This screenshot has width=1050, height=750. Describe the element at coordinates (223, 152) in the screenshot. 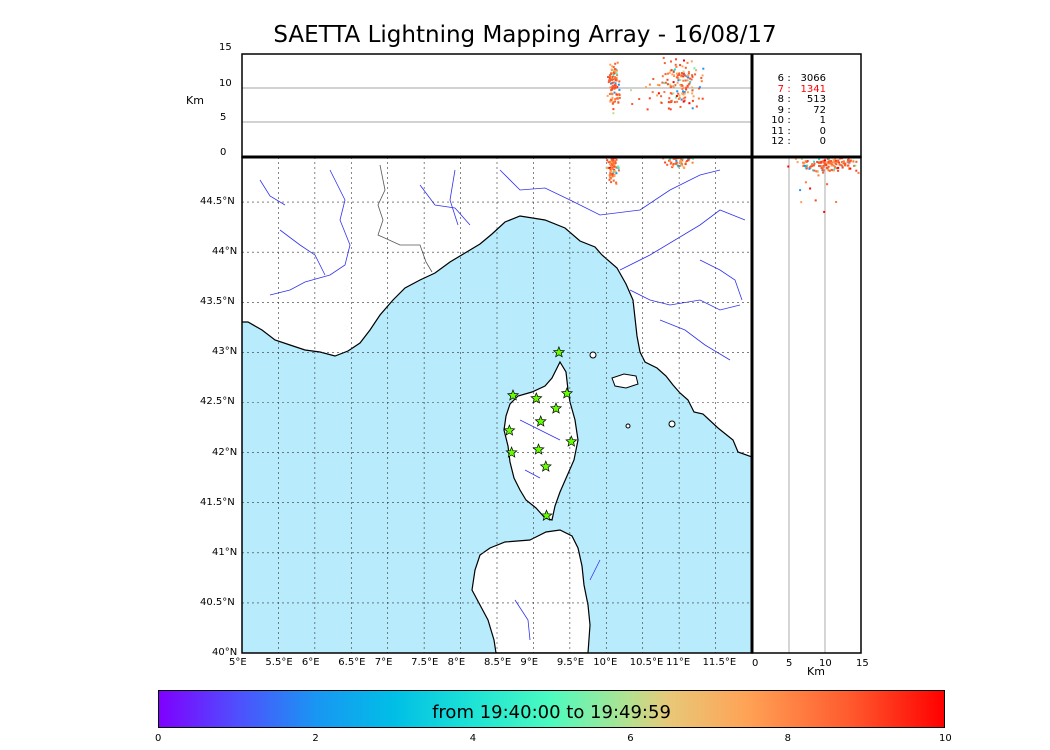

I see `top-ytick: 0` at that location.